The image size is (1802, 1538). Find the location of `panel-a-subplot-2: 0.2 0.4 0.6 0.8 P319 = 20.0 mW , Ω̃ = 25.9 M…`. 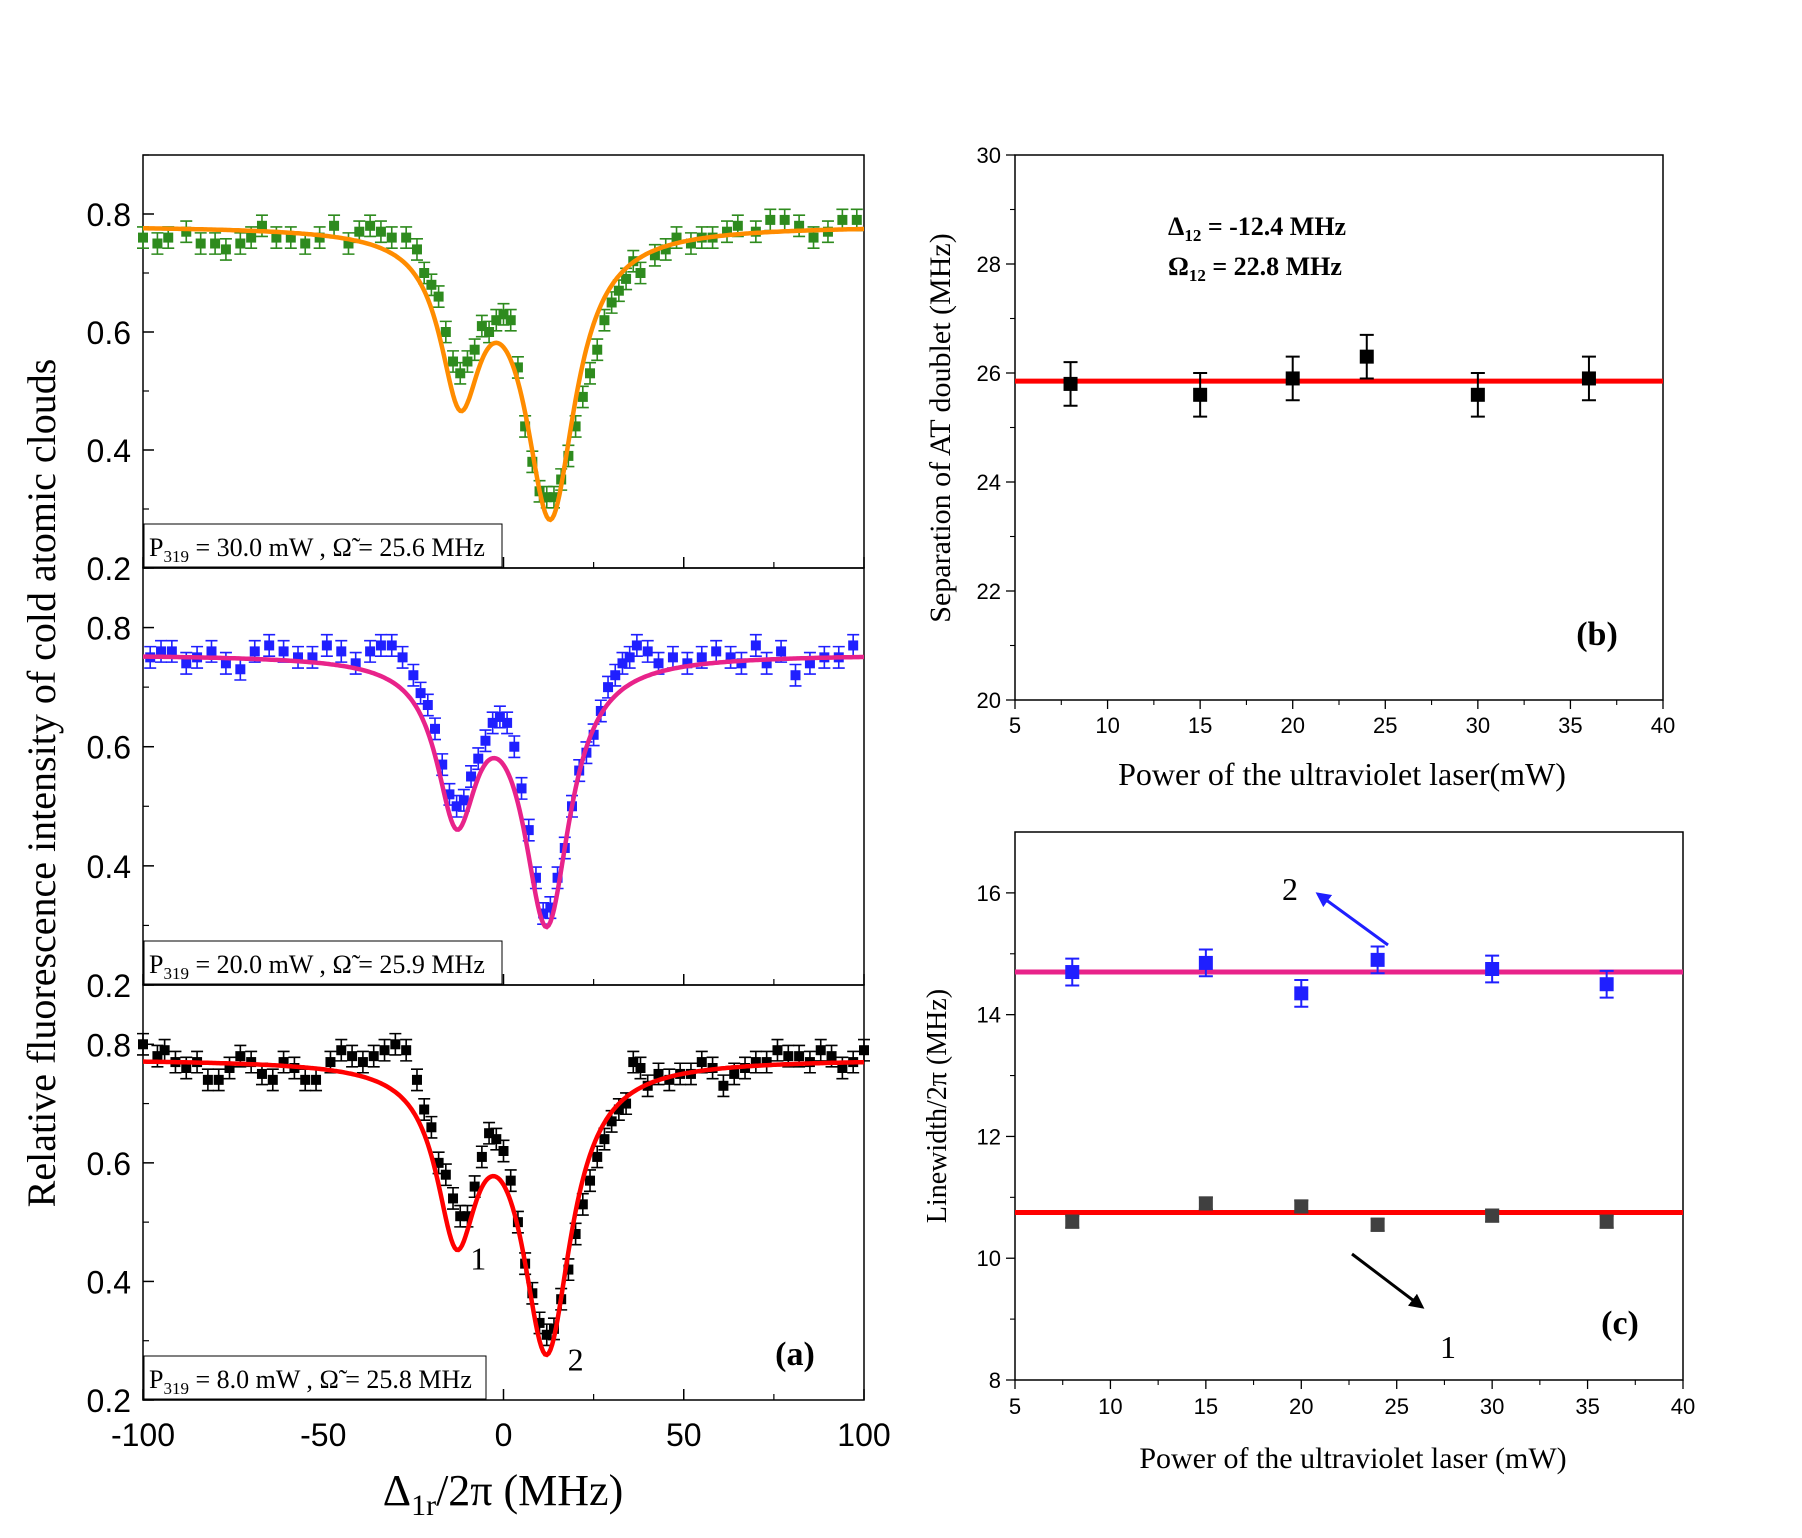

panel-a-subplot-2: 0.2 0.4 0.6 0.8 P319 = 20.0 mW , Ω̃ = 25.9 M… is located at coordinates (476, 785).